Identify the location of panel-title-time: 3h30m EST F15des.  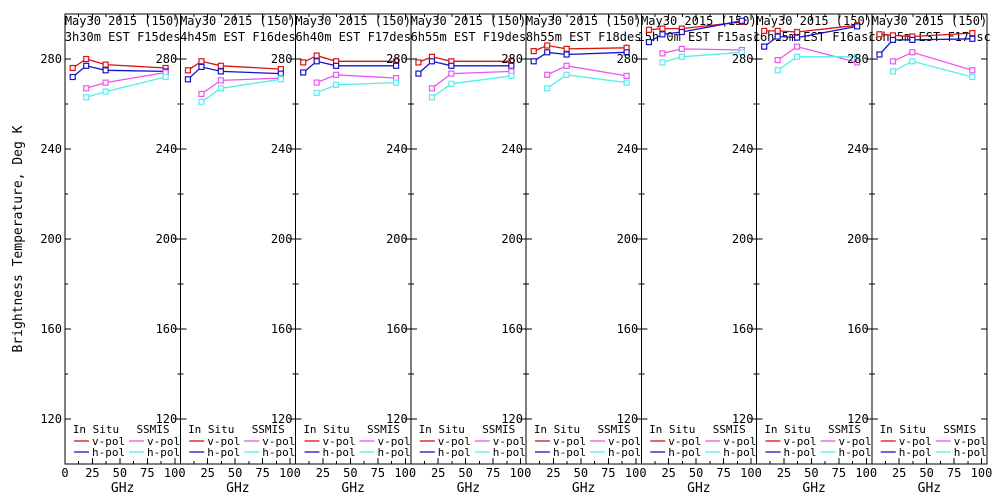
(123, 37).